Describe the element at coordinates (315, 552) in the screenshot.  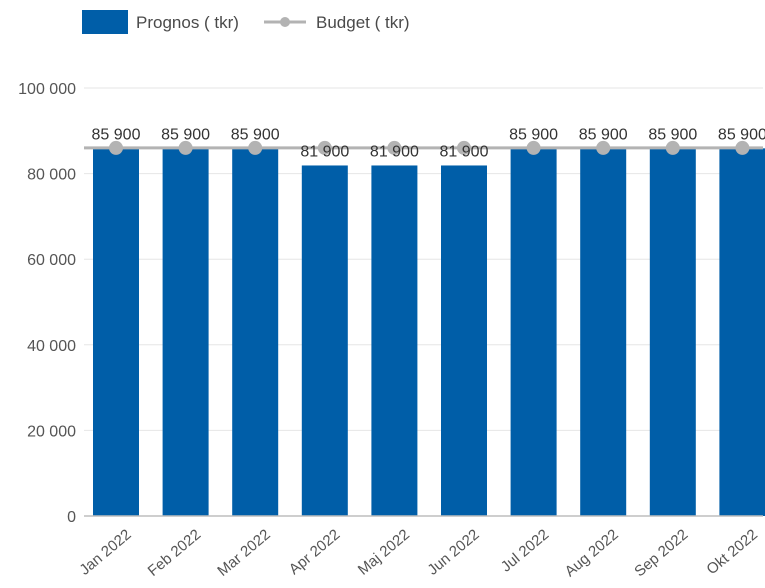
I see `x-tick-label: Apr 2022` at that location.